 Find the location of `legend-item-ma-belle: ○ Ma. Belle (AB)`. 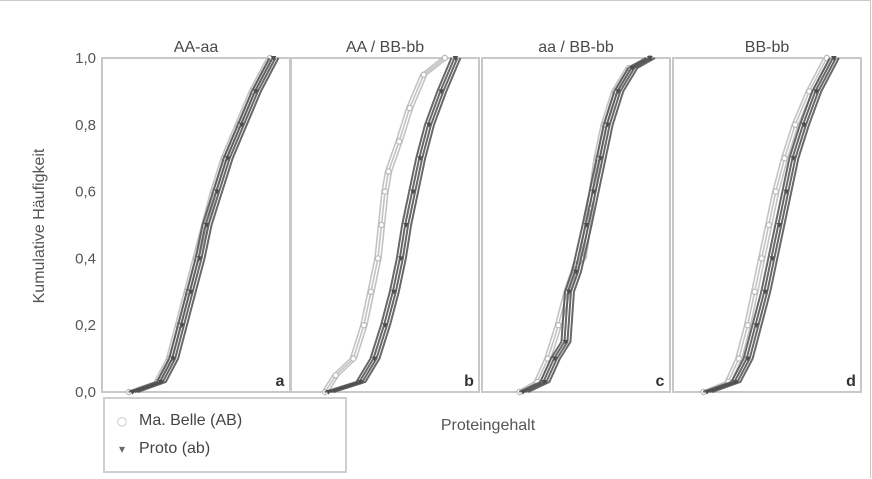

legend-item-ma-belle: ○ Ma. Belle (AB) is located at coordinates (173, 421).